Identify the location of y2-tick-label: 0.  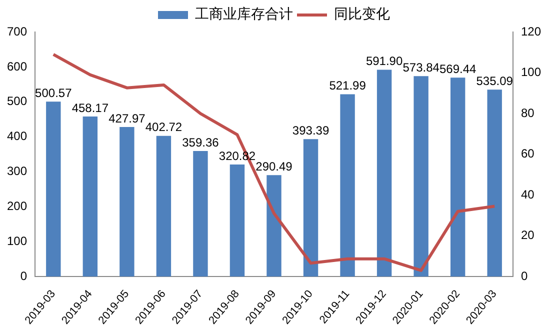
(524, 275).